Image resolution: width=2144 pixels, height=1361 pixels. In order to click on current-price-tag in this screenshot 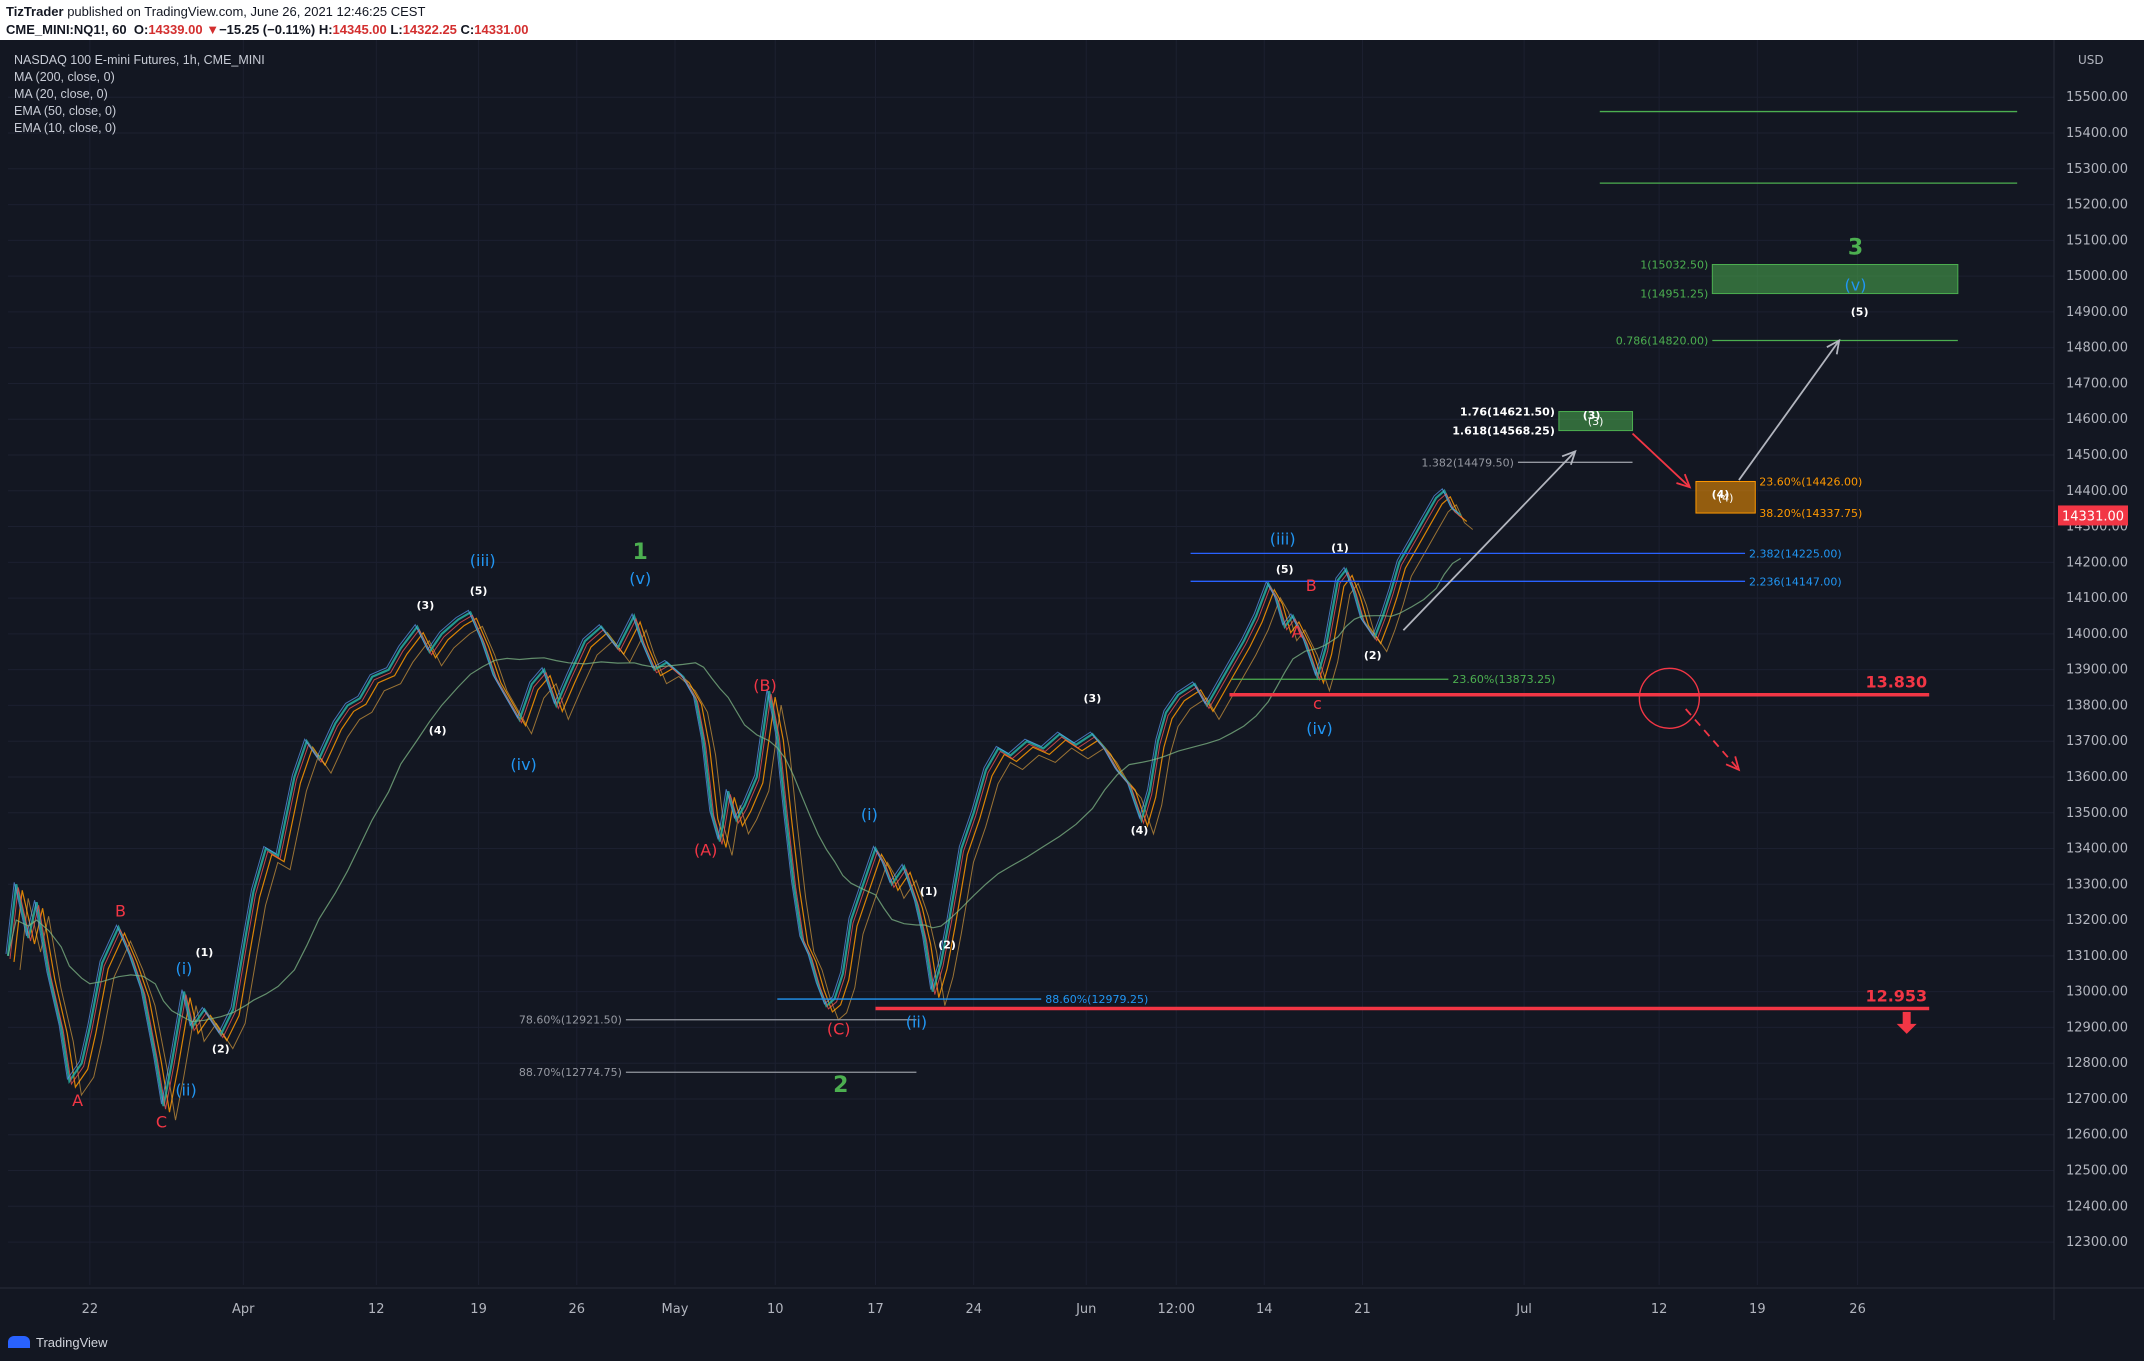, I will do `click(2093, 515)`.